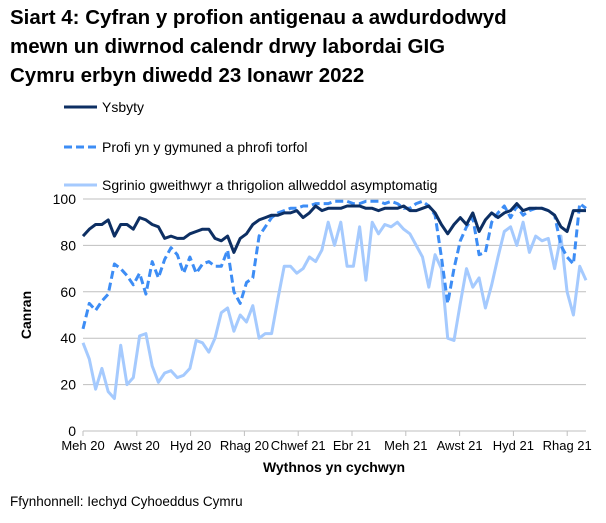 The width and height of the screenshot is (606, 523). What do you see at coordinates (68, 385) in the screenshot?
I see `y-tick-label: 20` at bounding box center [68, 385].